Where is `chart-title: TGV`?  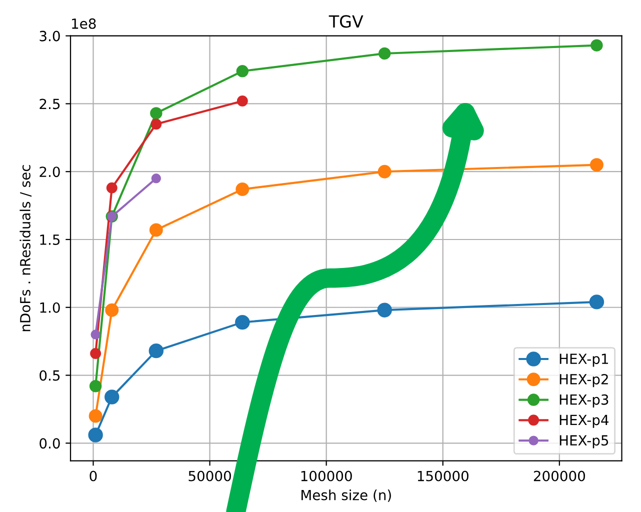
chart-title: TGV is located at coordinates (346, 21).